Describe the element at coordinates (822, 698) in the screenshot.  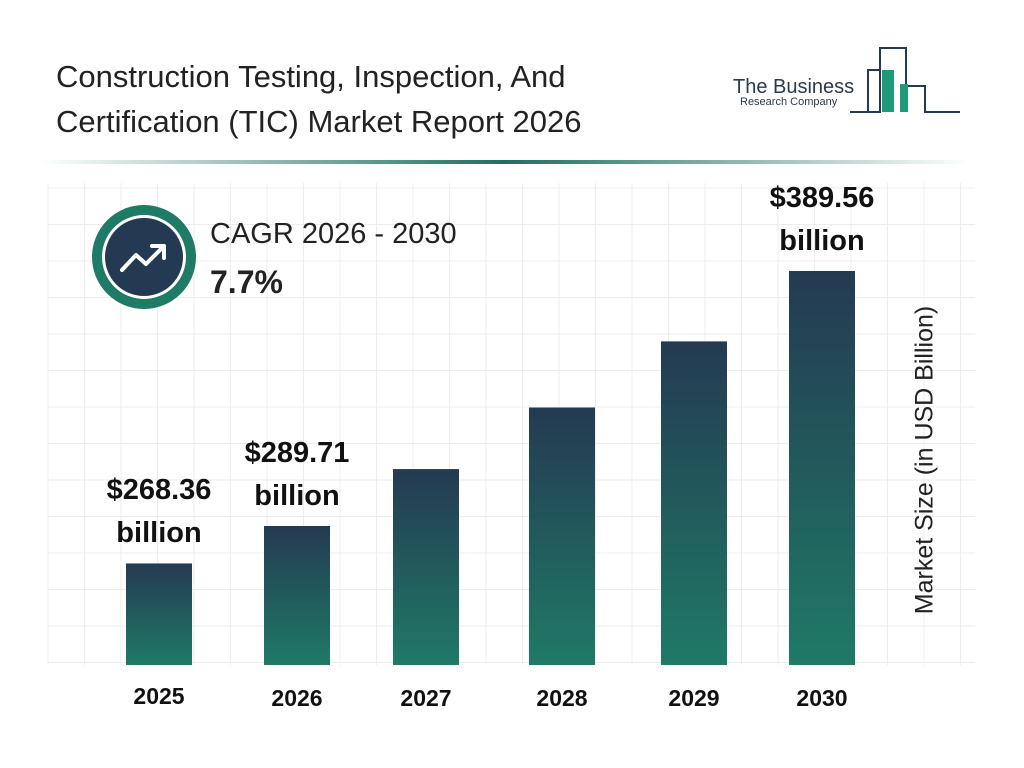
I see `x-tick-label: 2030` at that location.